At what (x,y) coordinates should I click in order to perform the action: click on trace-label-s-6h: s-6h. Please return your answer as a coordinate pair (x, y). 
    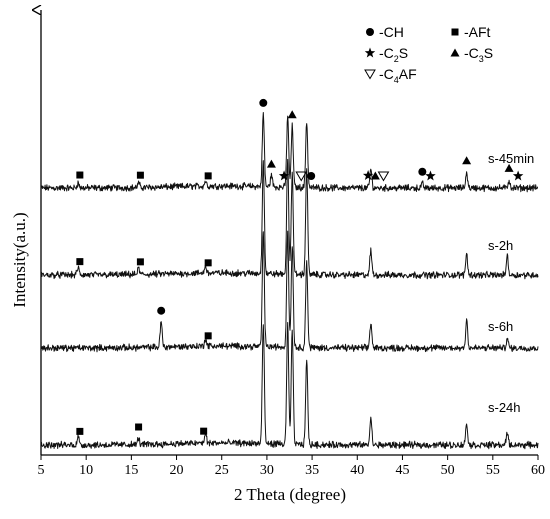
    Looking at the image, I should click on (500, 326).